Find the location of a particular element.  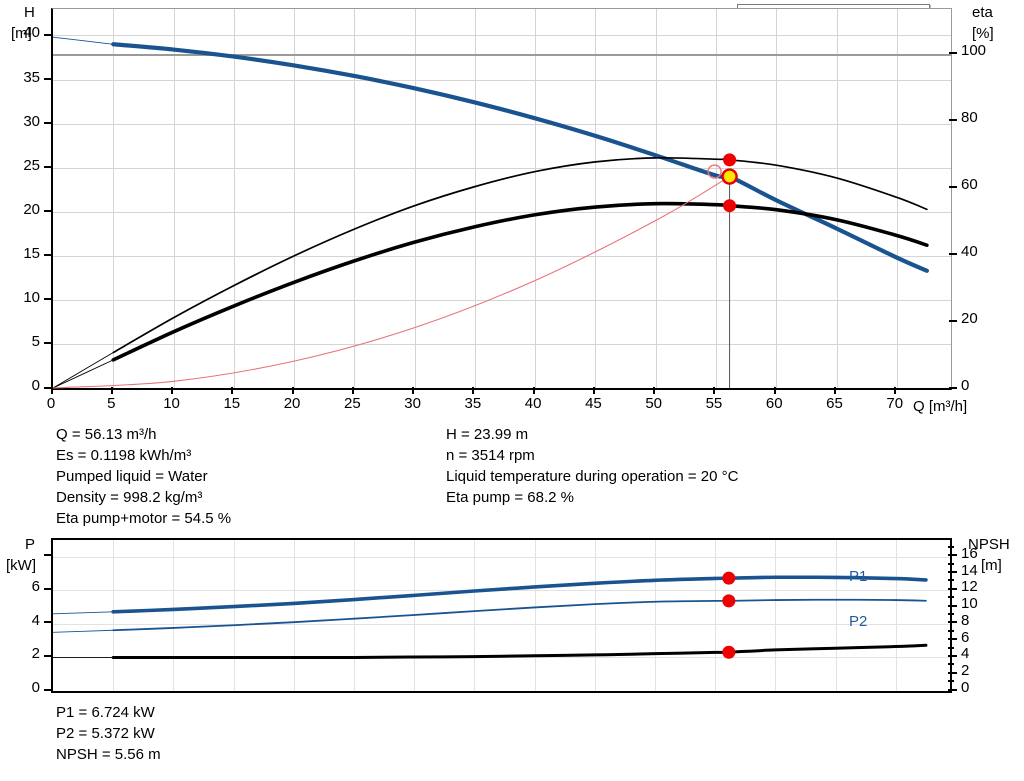

info-h: H = 23.99 m is located at coordinates (487, 434).